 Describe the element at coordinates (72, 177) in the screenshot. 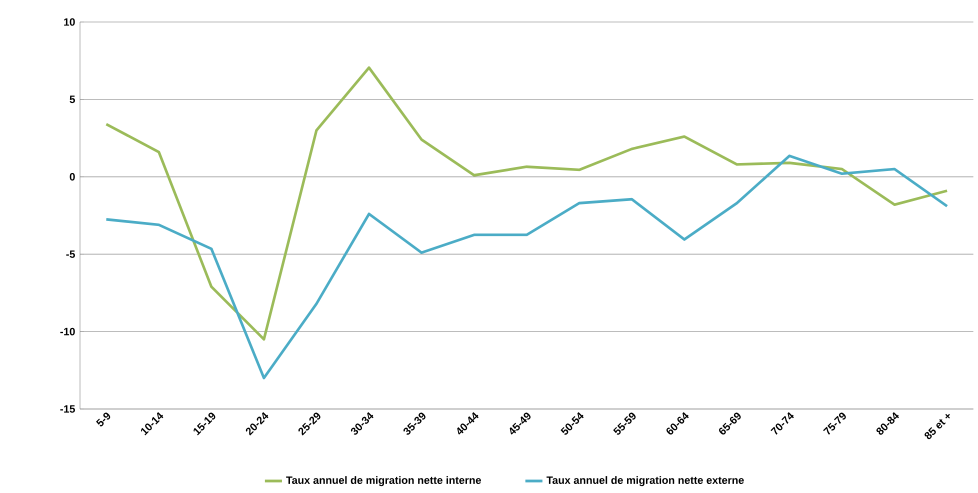

I see `y-tick-label: 0` at that location.